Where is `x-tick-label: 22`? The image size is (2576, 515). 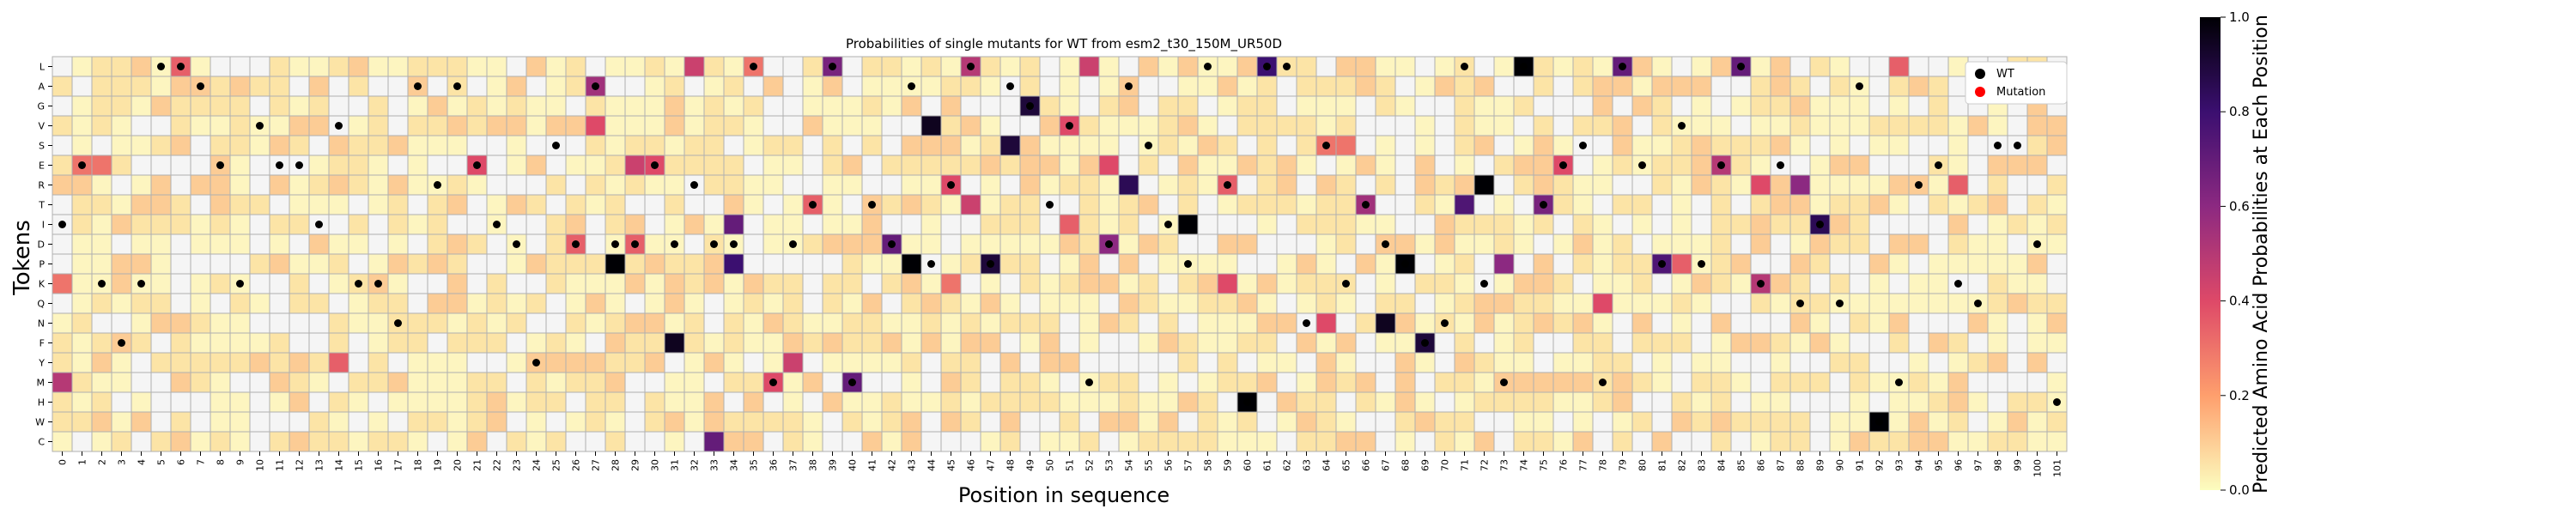
x-tick-label: 22 is located at coordinates (497, 465).